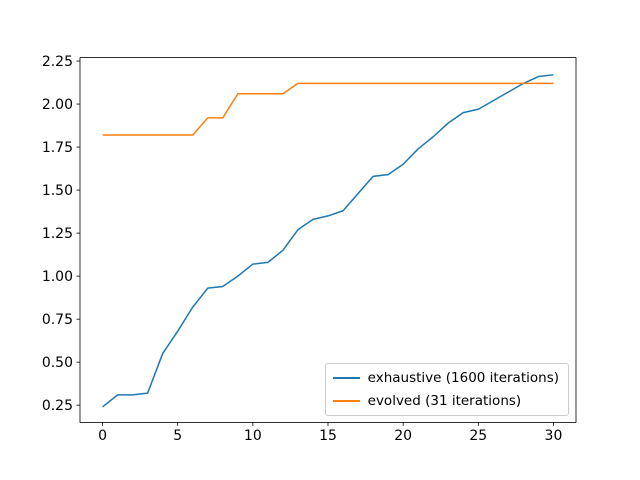 The image size is (640, 480). I want to click on legend-label-exhaustive: exhaustive (1600 iterations), so click(463, 377).